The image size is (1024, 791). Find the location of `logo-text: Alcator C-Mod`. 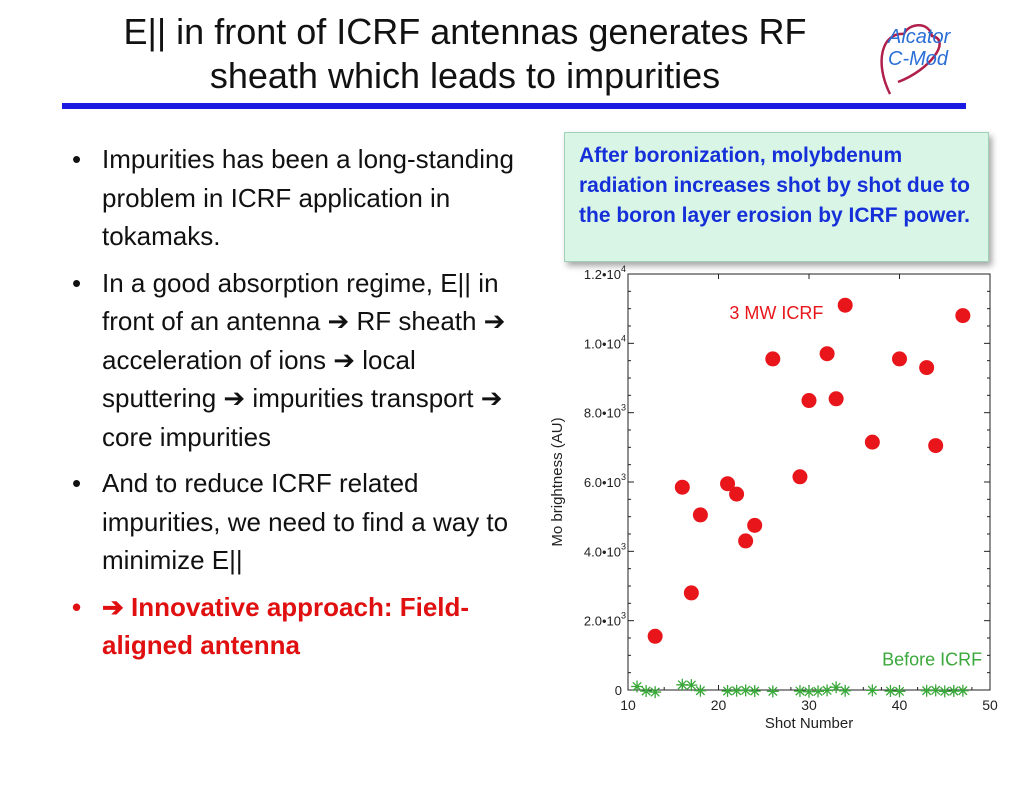

logo-text: Alcator C-Mod is located at coordinates (919, 48).